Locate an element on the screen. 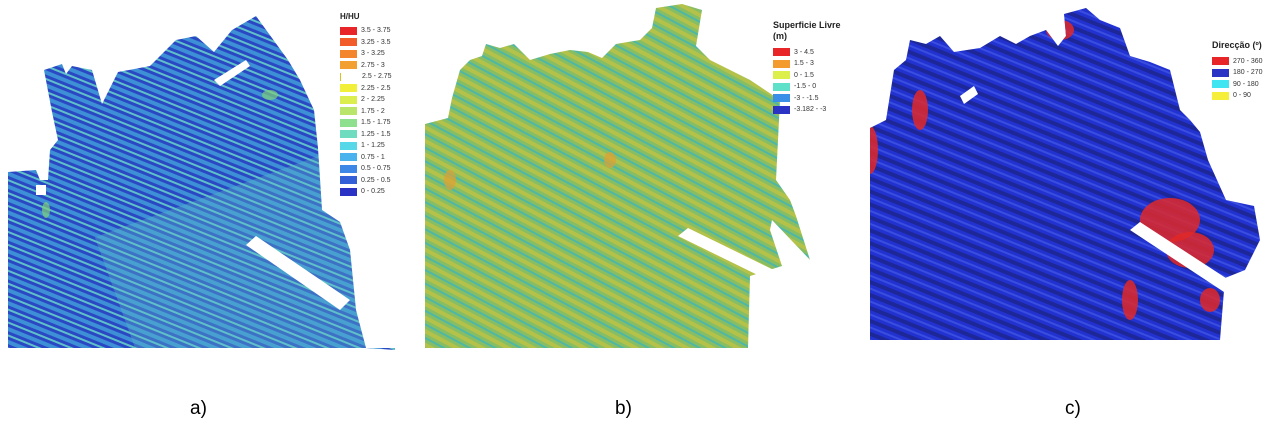 The image size is (1275, 426). legend-entry: 3 - 3.25 is located at coordinates (366, 54).